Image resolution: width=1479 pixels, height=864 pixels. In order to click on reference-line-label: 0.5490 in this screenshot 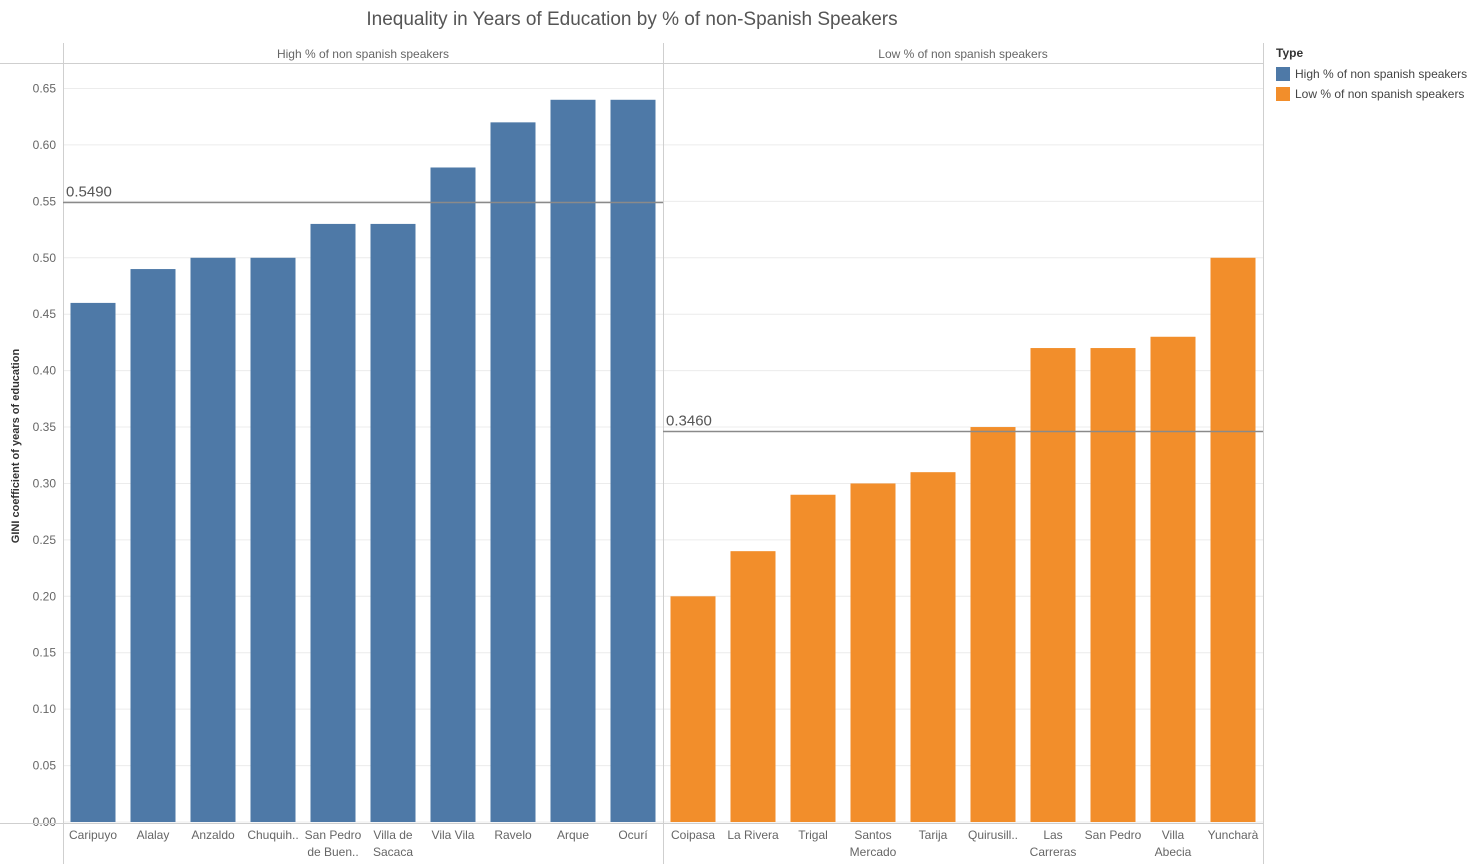, I will do `click(89, 191)`.